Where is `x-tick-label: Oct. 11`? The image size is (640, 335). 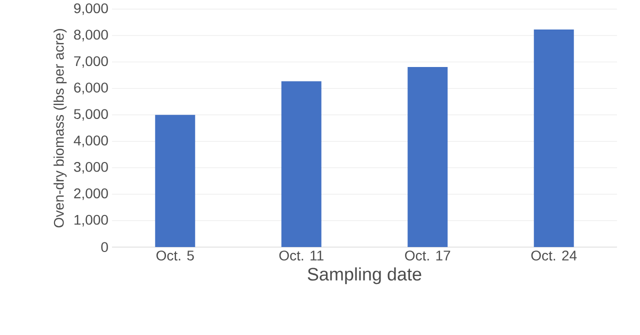 x-tick-label: Oct. 11 is located at coordinates (301, 255).